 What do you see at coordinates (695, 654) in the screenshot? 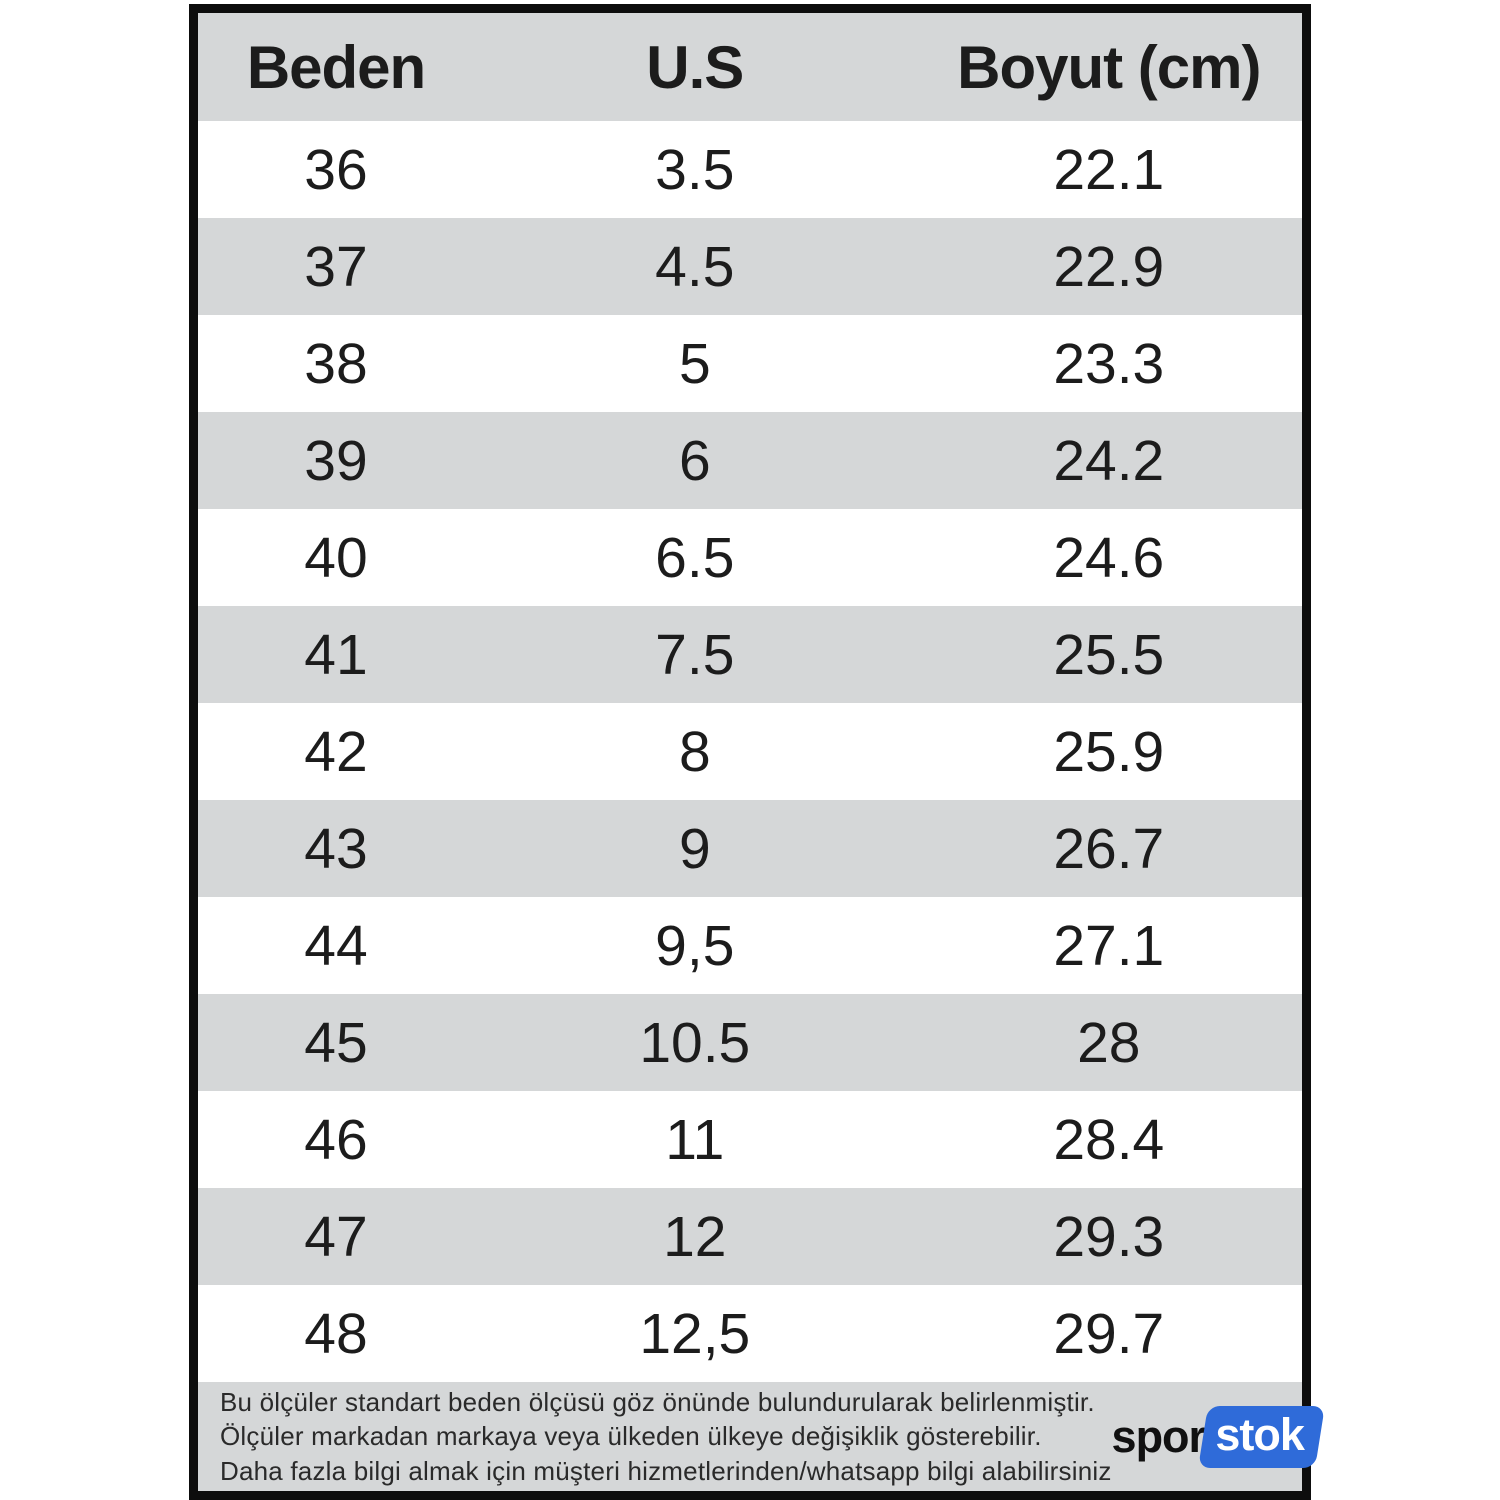
I see `cell-us: 7.5` at bounding box center [695, 654].